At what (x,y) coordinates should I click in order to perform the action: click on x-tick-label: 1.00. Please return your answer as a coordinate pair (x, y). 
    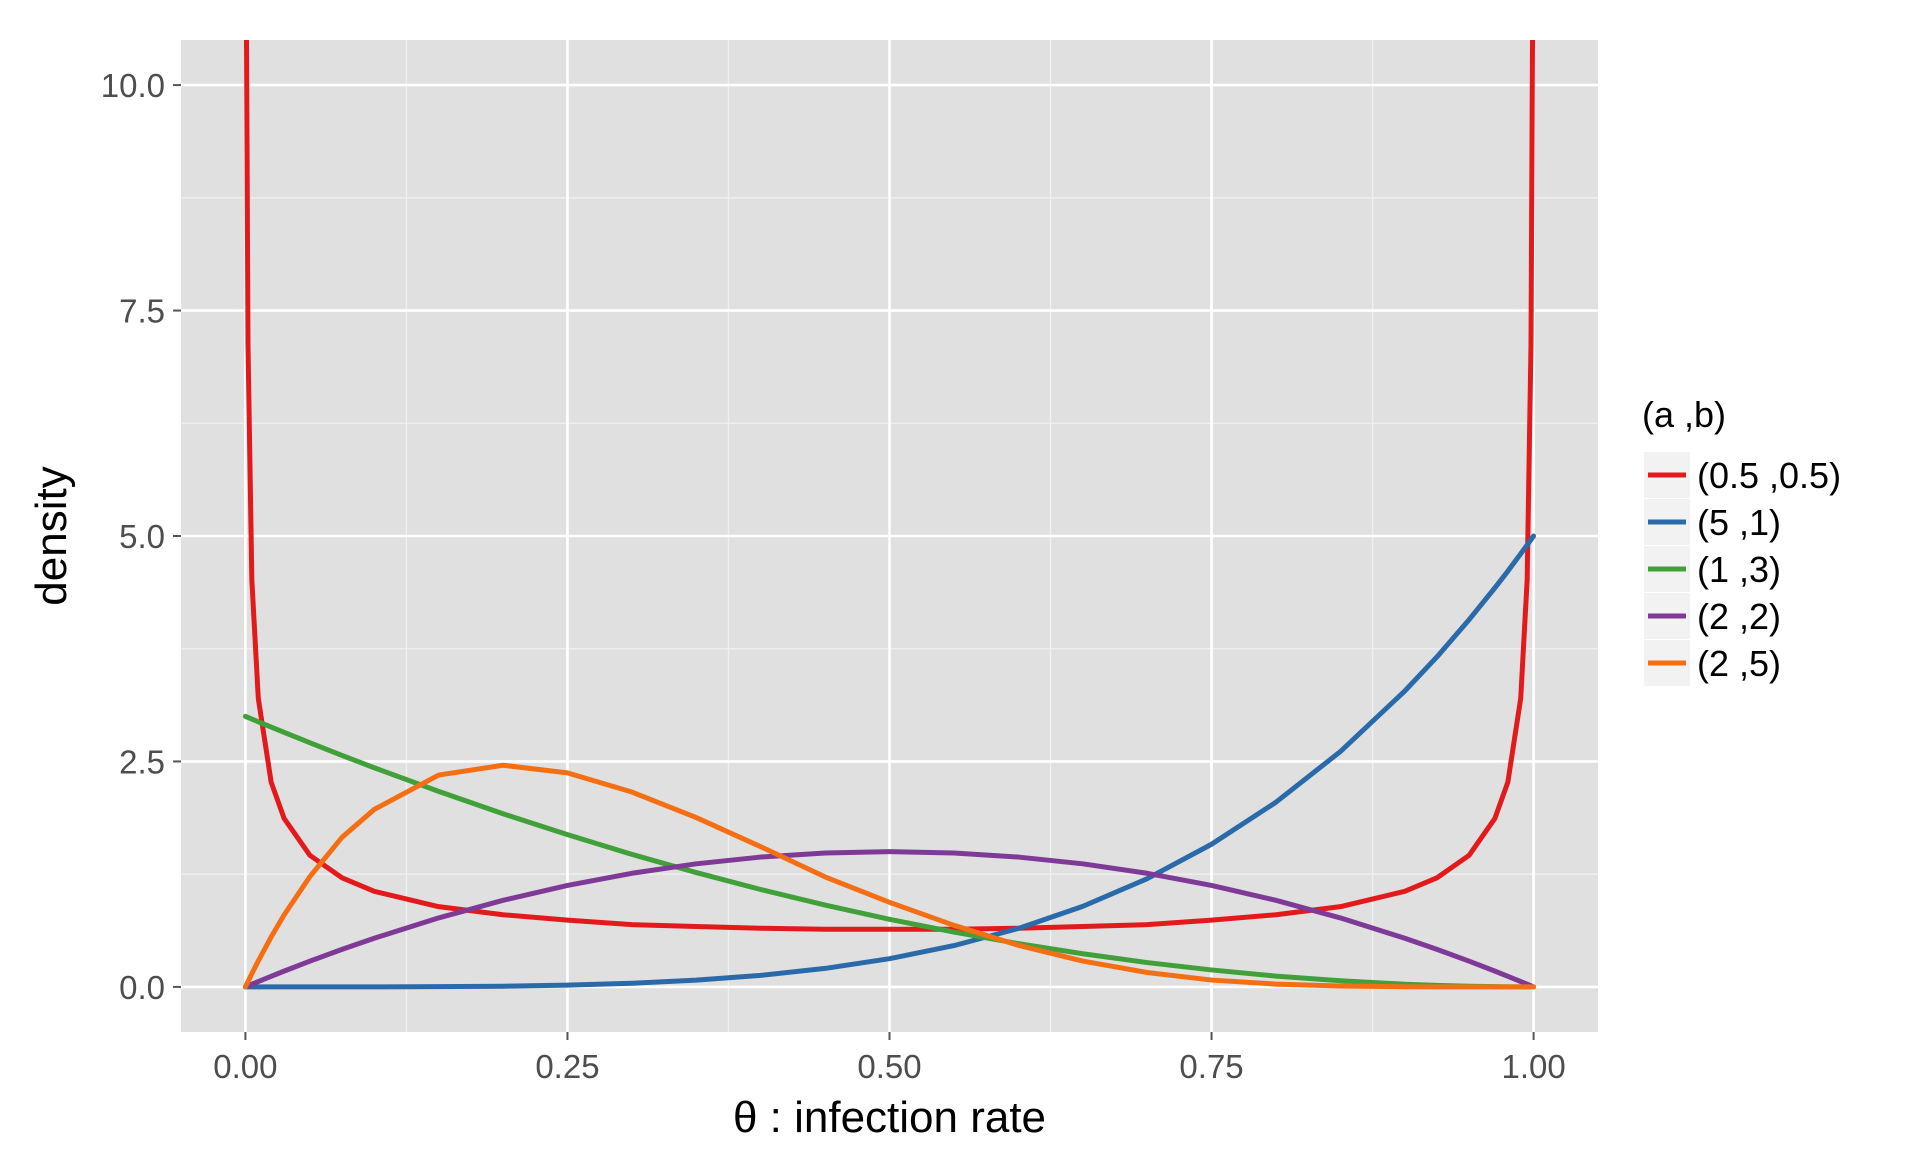
    Looking at the image, I should click on (1533, 1066).